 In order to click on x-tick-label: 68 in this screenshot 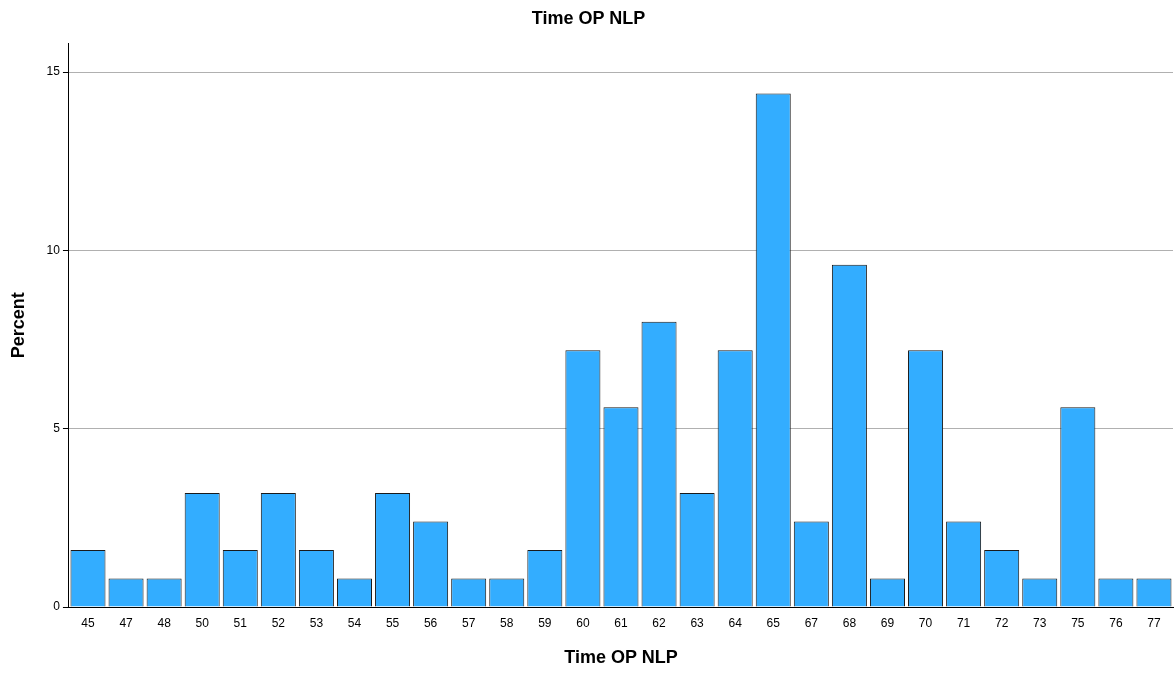, I will do `click(849, 622)`.